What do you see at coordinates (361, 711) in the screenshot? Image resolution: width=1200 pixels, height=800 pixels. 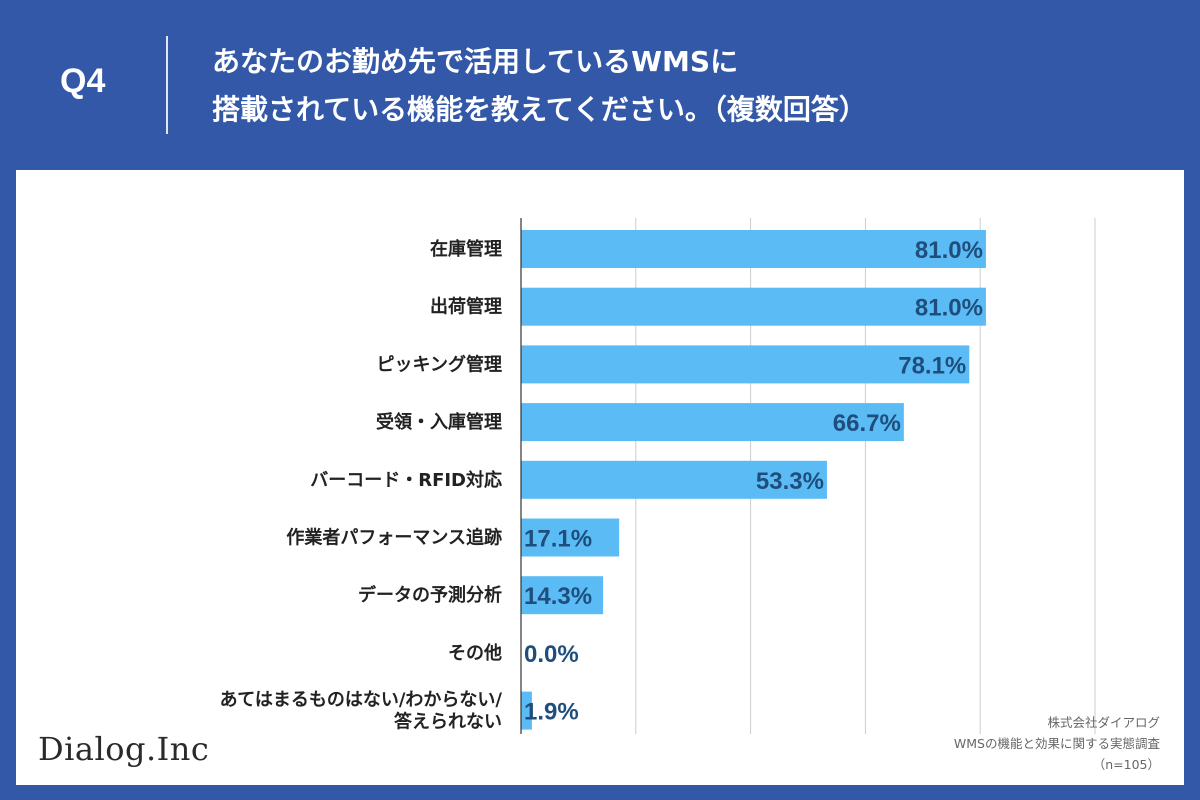 I see `category-label: あてはまるものはない/わからない/答えられない` at bounding box center [361, 711].